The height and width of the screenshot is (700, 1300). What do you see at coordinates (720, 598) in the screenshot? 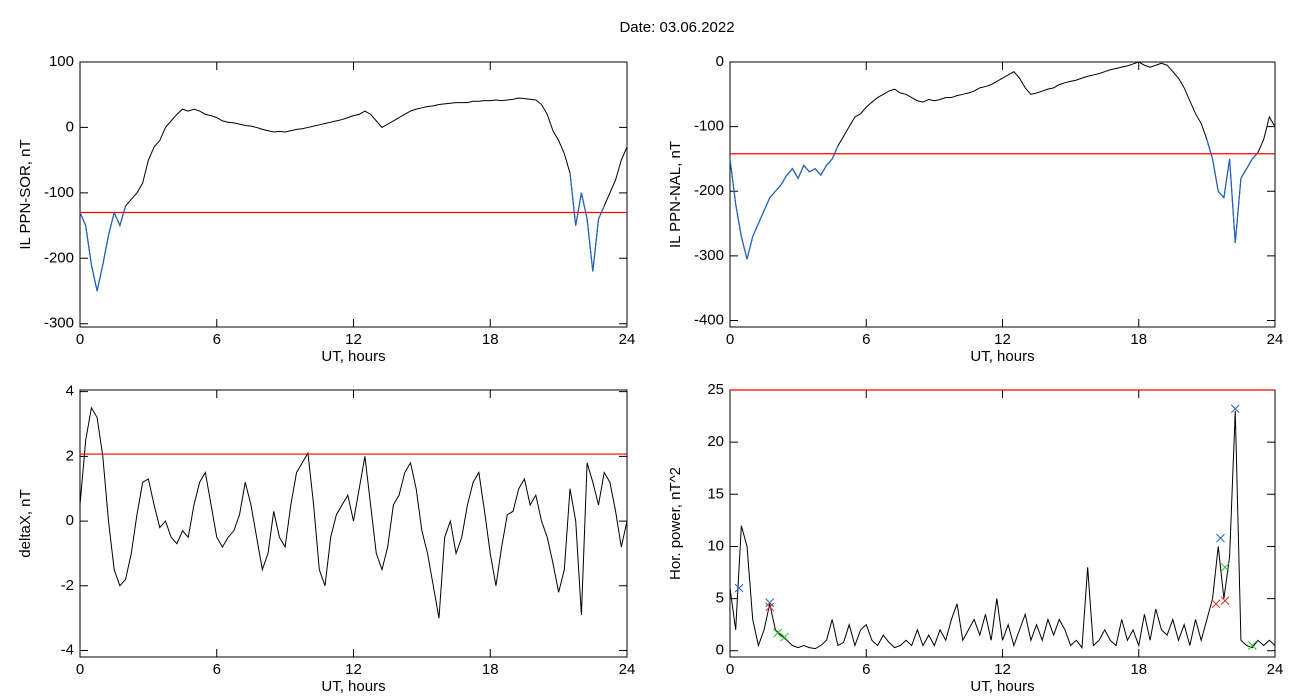
I see `y-tick-label: 5` at bounding box center [720, 598].